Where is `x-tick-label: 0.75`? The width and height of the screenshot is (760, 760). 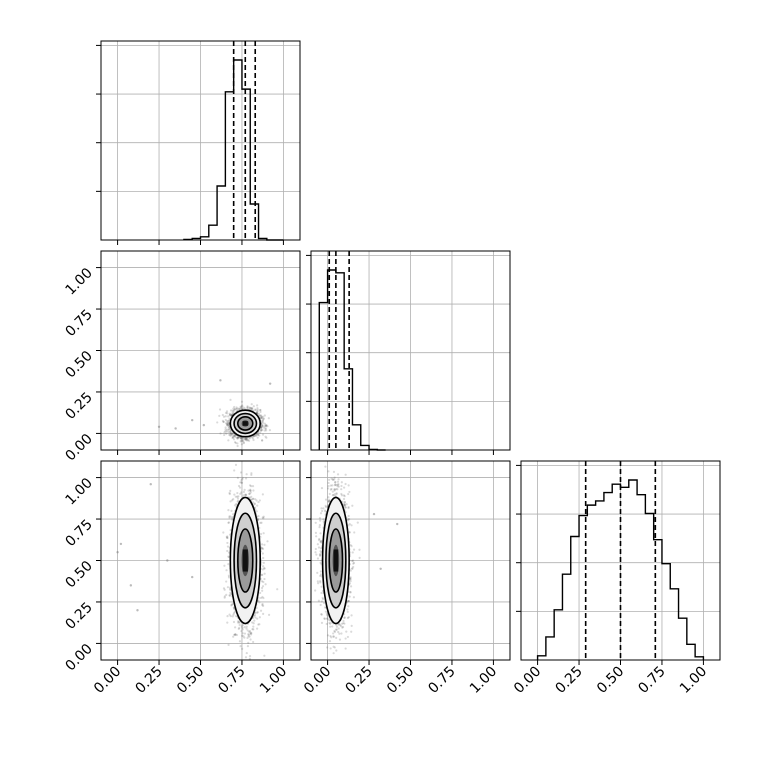
x-tick-label: 0.75 is located at coordinates (651, 680).